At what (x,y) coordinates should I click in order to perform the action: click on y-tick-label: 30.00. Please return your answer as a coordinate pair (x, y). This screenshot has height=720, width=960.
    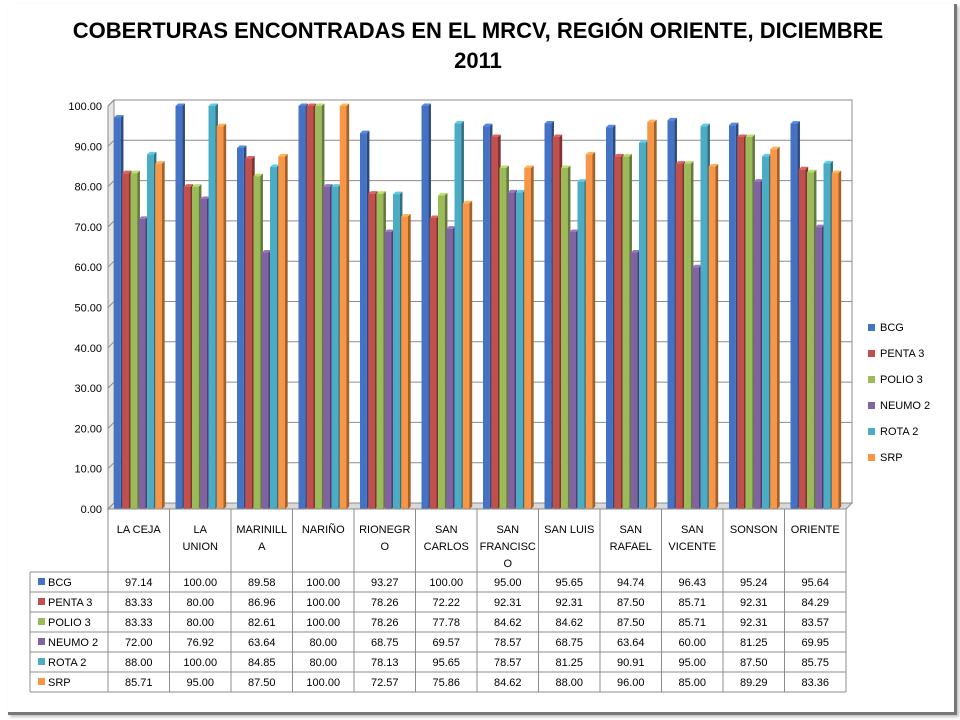
    Looking at the image, I should click on (88, 389).